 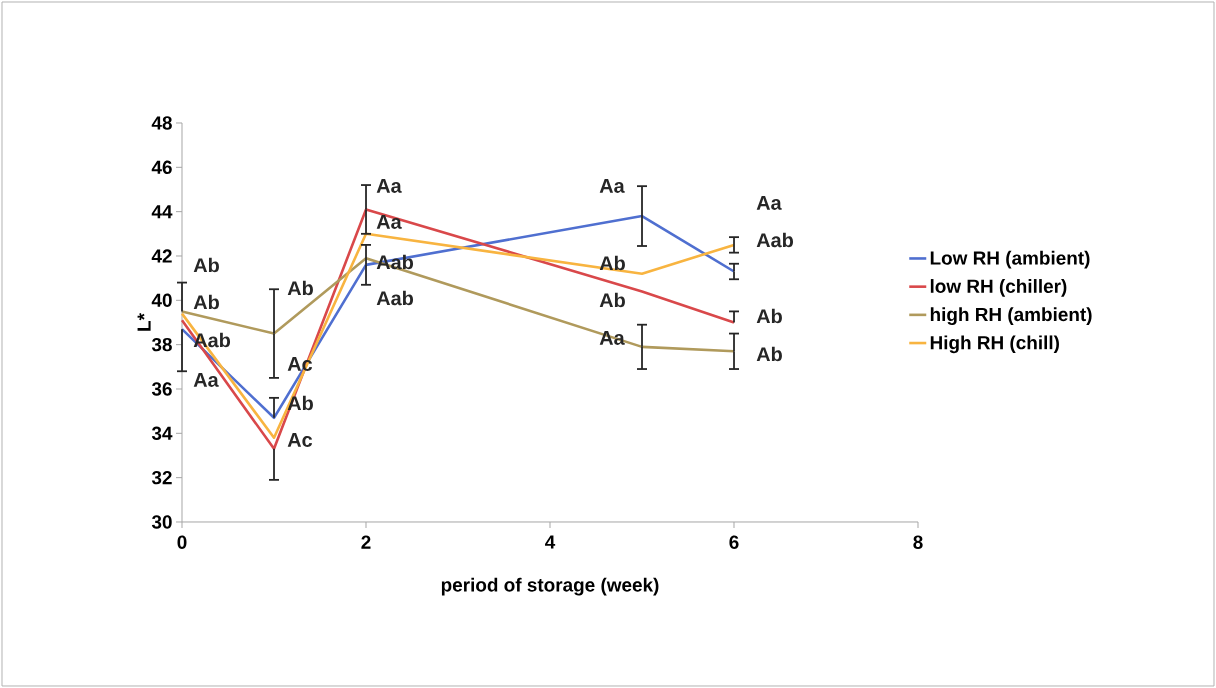 I want to click on x-tick-label: 4, so click(x=550, y=542).